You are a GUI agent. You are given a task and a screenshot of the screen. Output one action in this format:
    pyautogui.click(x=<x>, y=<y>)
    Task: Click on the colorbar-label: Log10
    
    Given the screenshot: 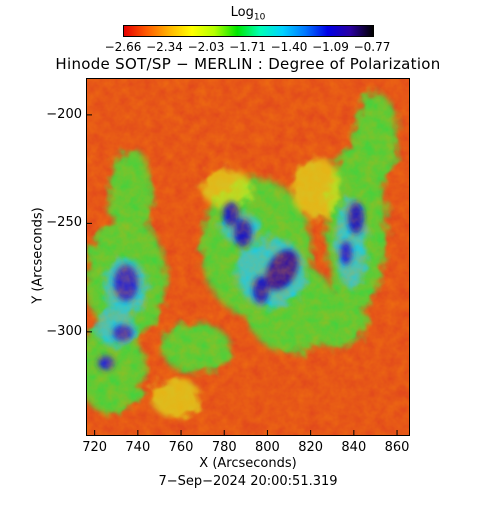 What is the action you would take?
    pyautogui.click(x=248, y=14)
    